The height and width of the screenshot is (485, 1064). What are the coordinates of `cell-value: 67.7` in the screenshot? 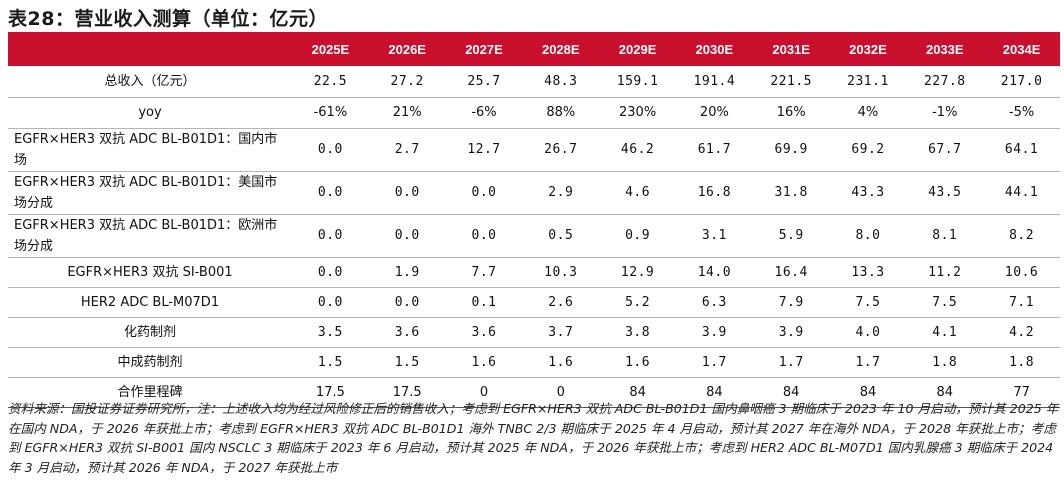 It's located at (945, 150).